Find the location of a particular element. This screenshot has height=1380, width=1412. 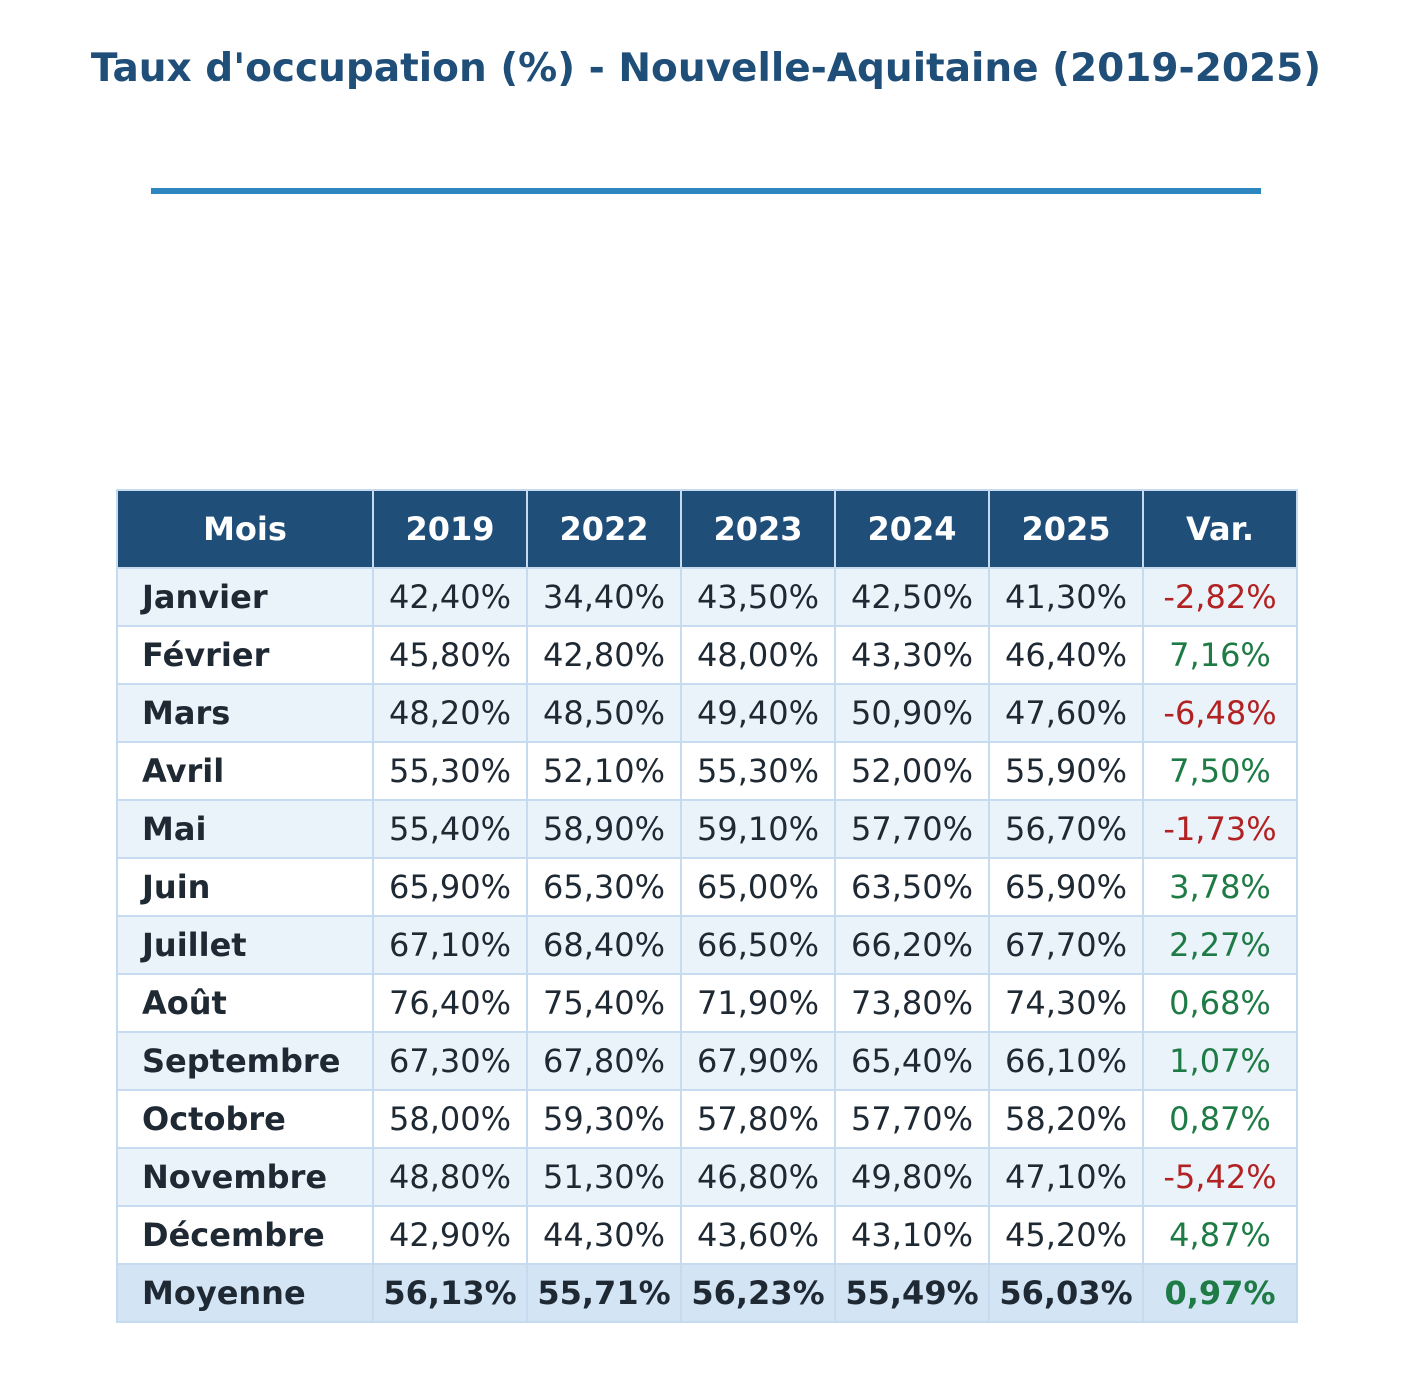

value-cell: 66,20% is located at coordinates (912, 945).